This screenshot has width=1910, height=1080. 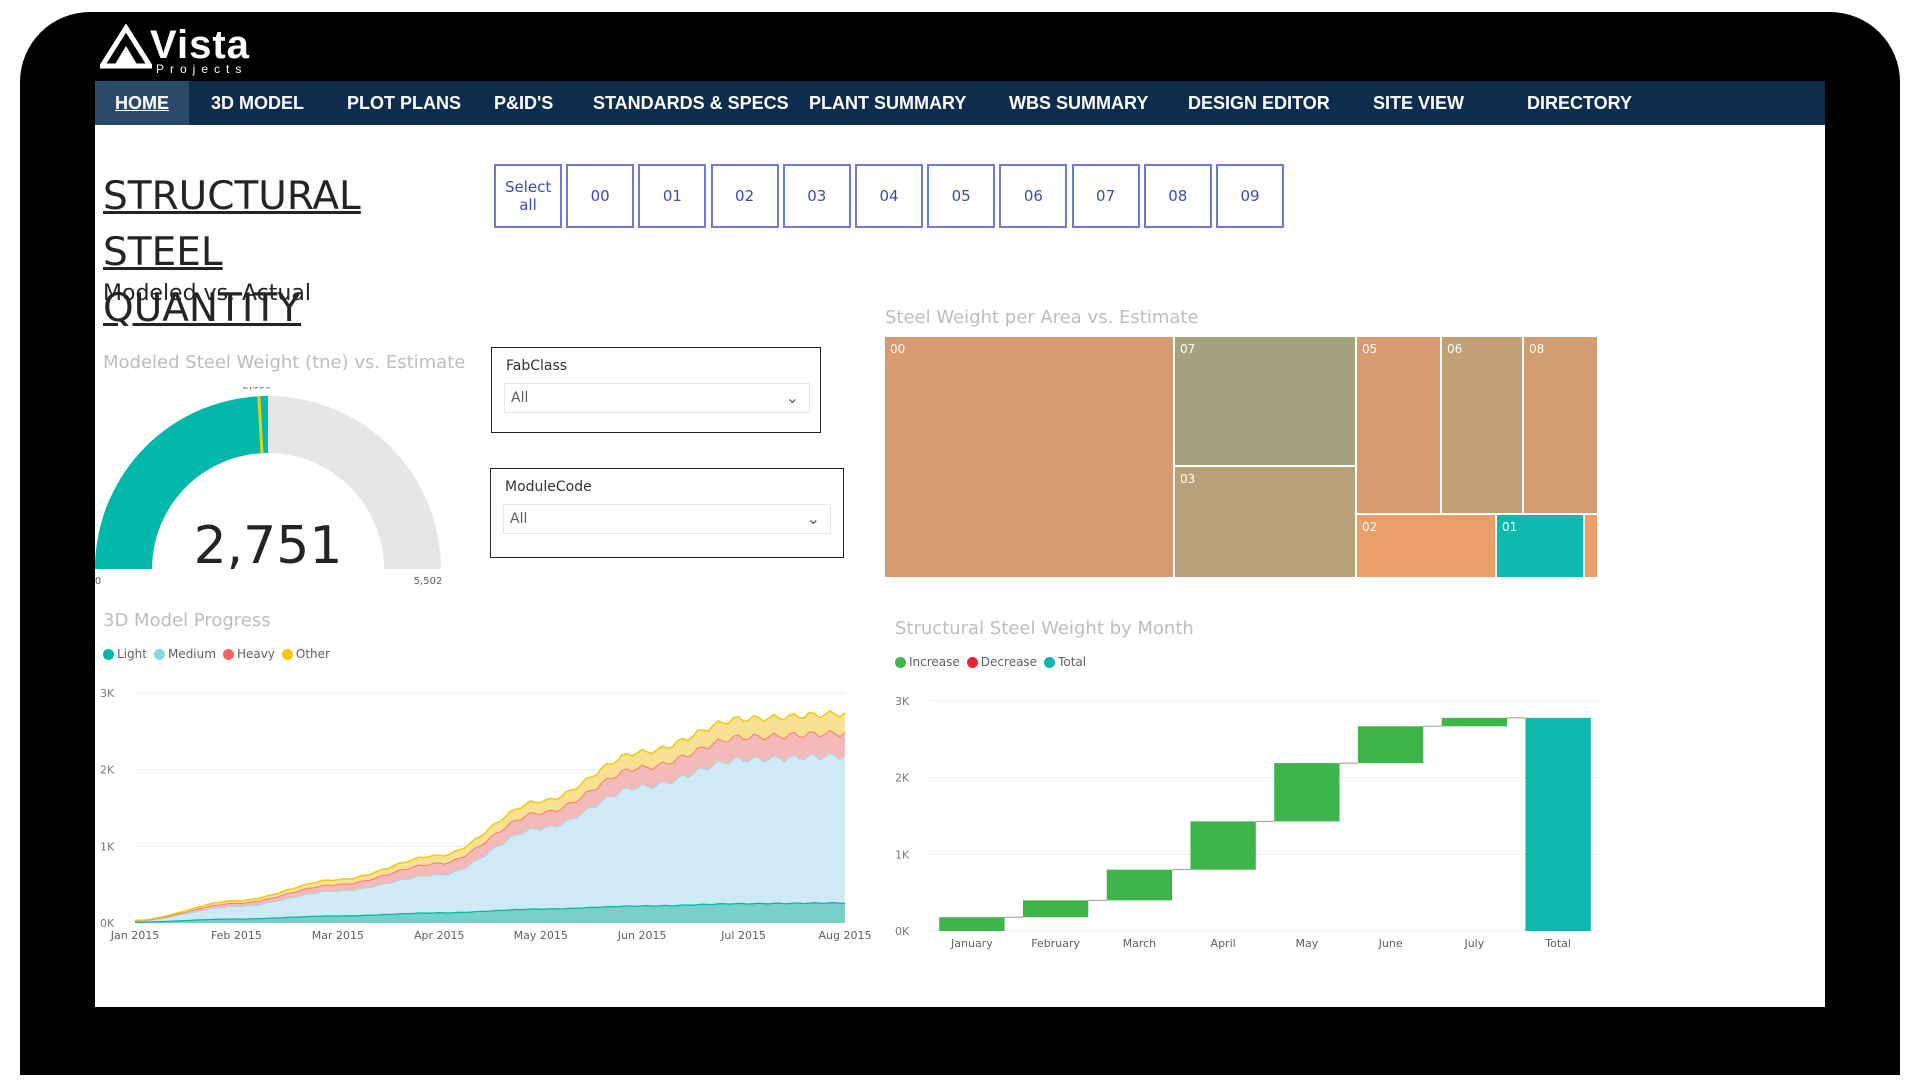 I want to click on logo-mark-icon, so click(x=126, y=46).